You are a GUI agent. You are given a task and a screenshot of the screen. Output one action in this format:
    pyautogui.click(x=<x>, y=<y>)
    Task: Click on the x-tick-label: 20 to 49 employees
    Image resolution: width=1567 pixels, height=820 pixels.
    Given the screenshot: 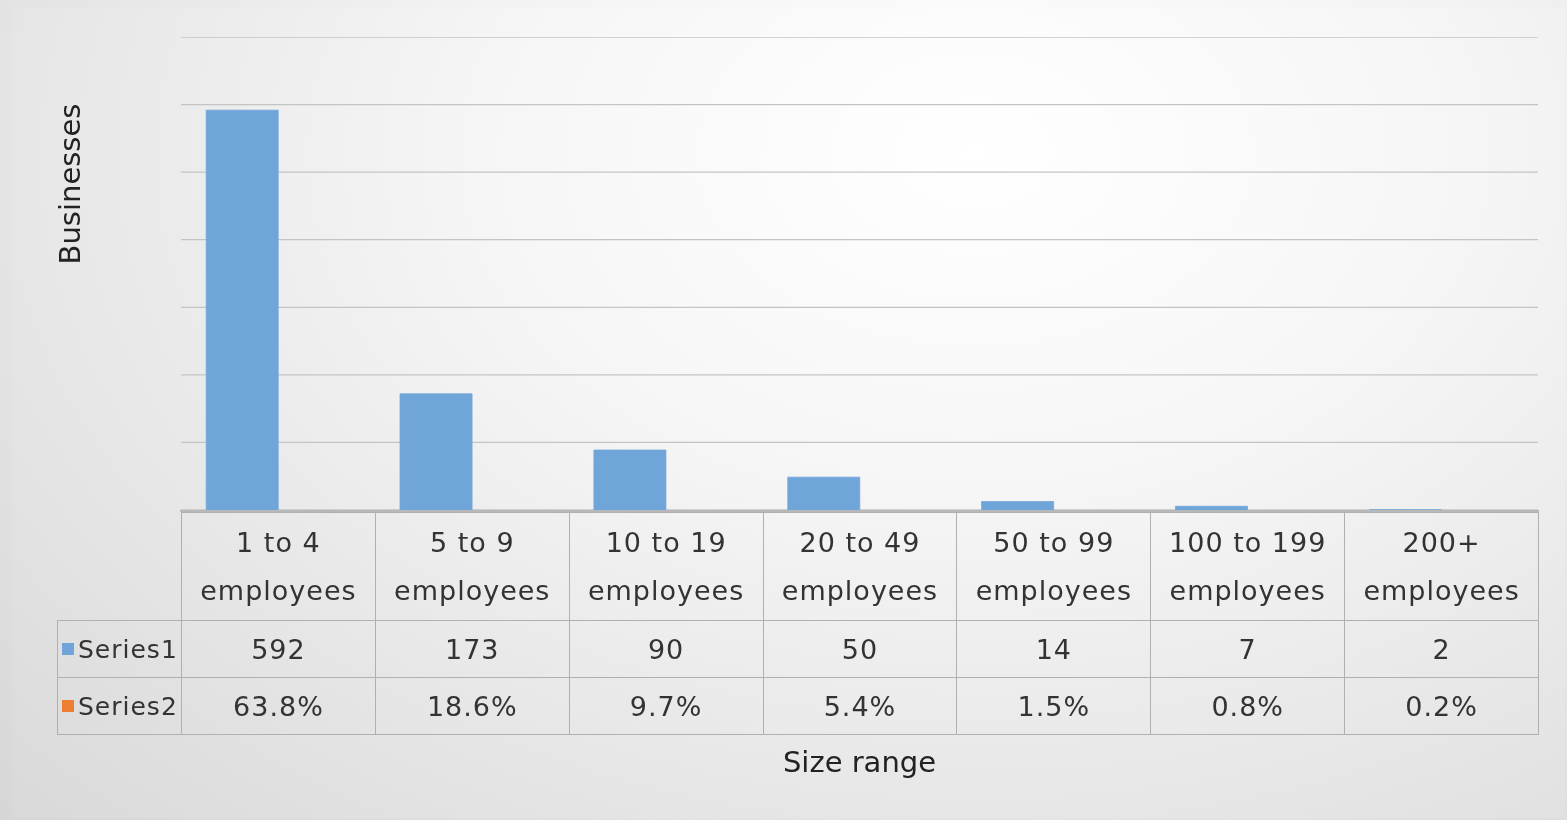 What is the action you would take?
    pyautogui.click(x=860, y=566)
    